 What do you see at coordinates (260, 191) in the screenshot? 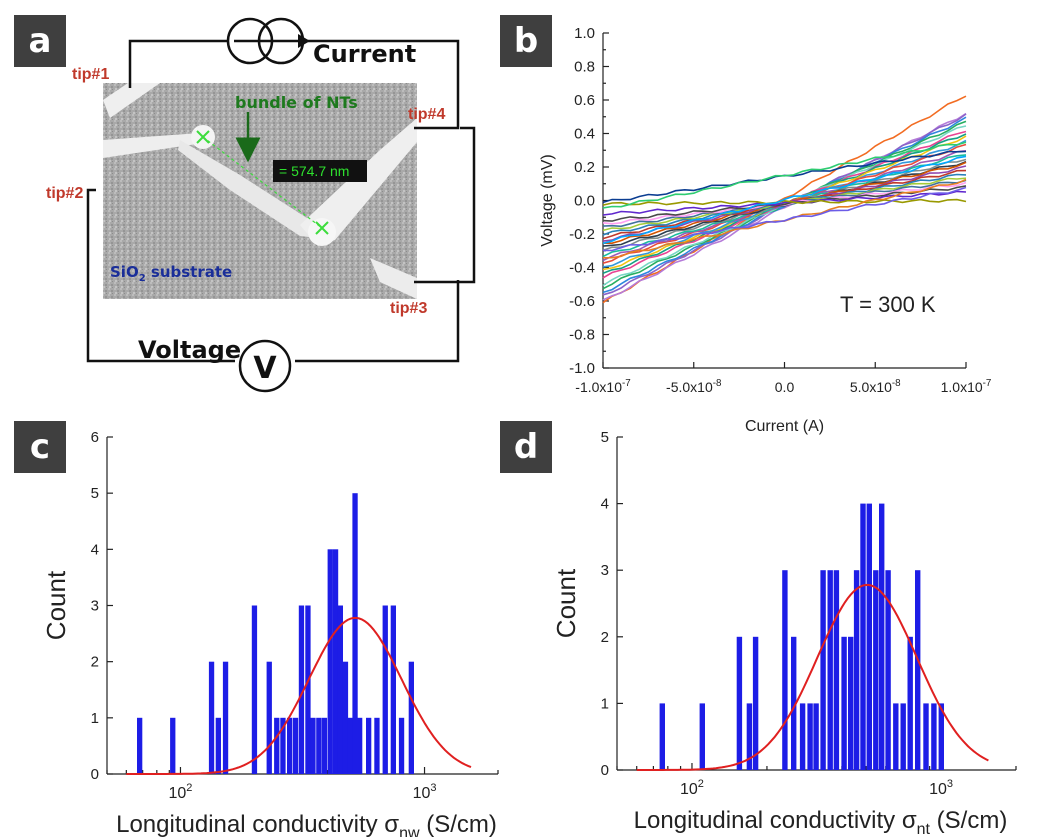
I see `sem-image: = 574.7 nm bundle of NTs SiO2 substrate` at bounding box center [260, 191].